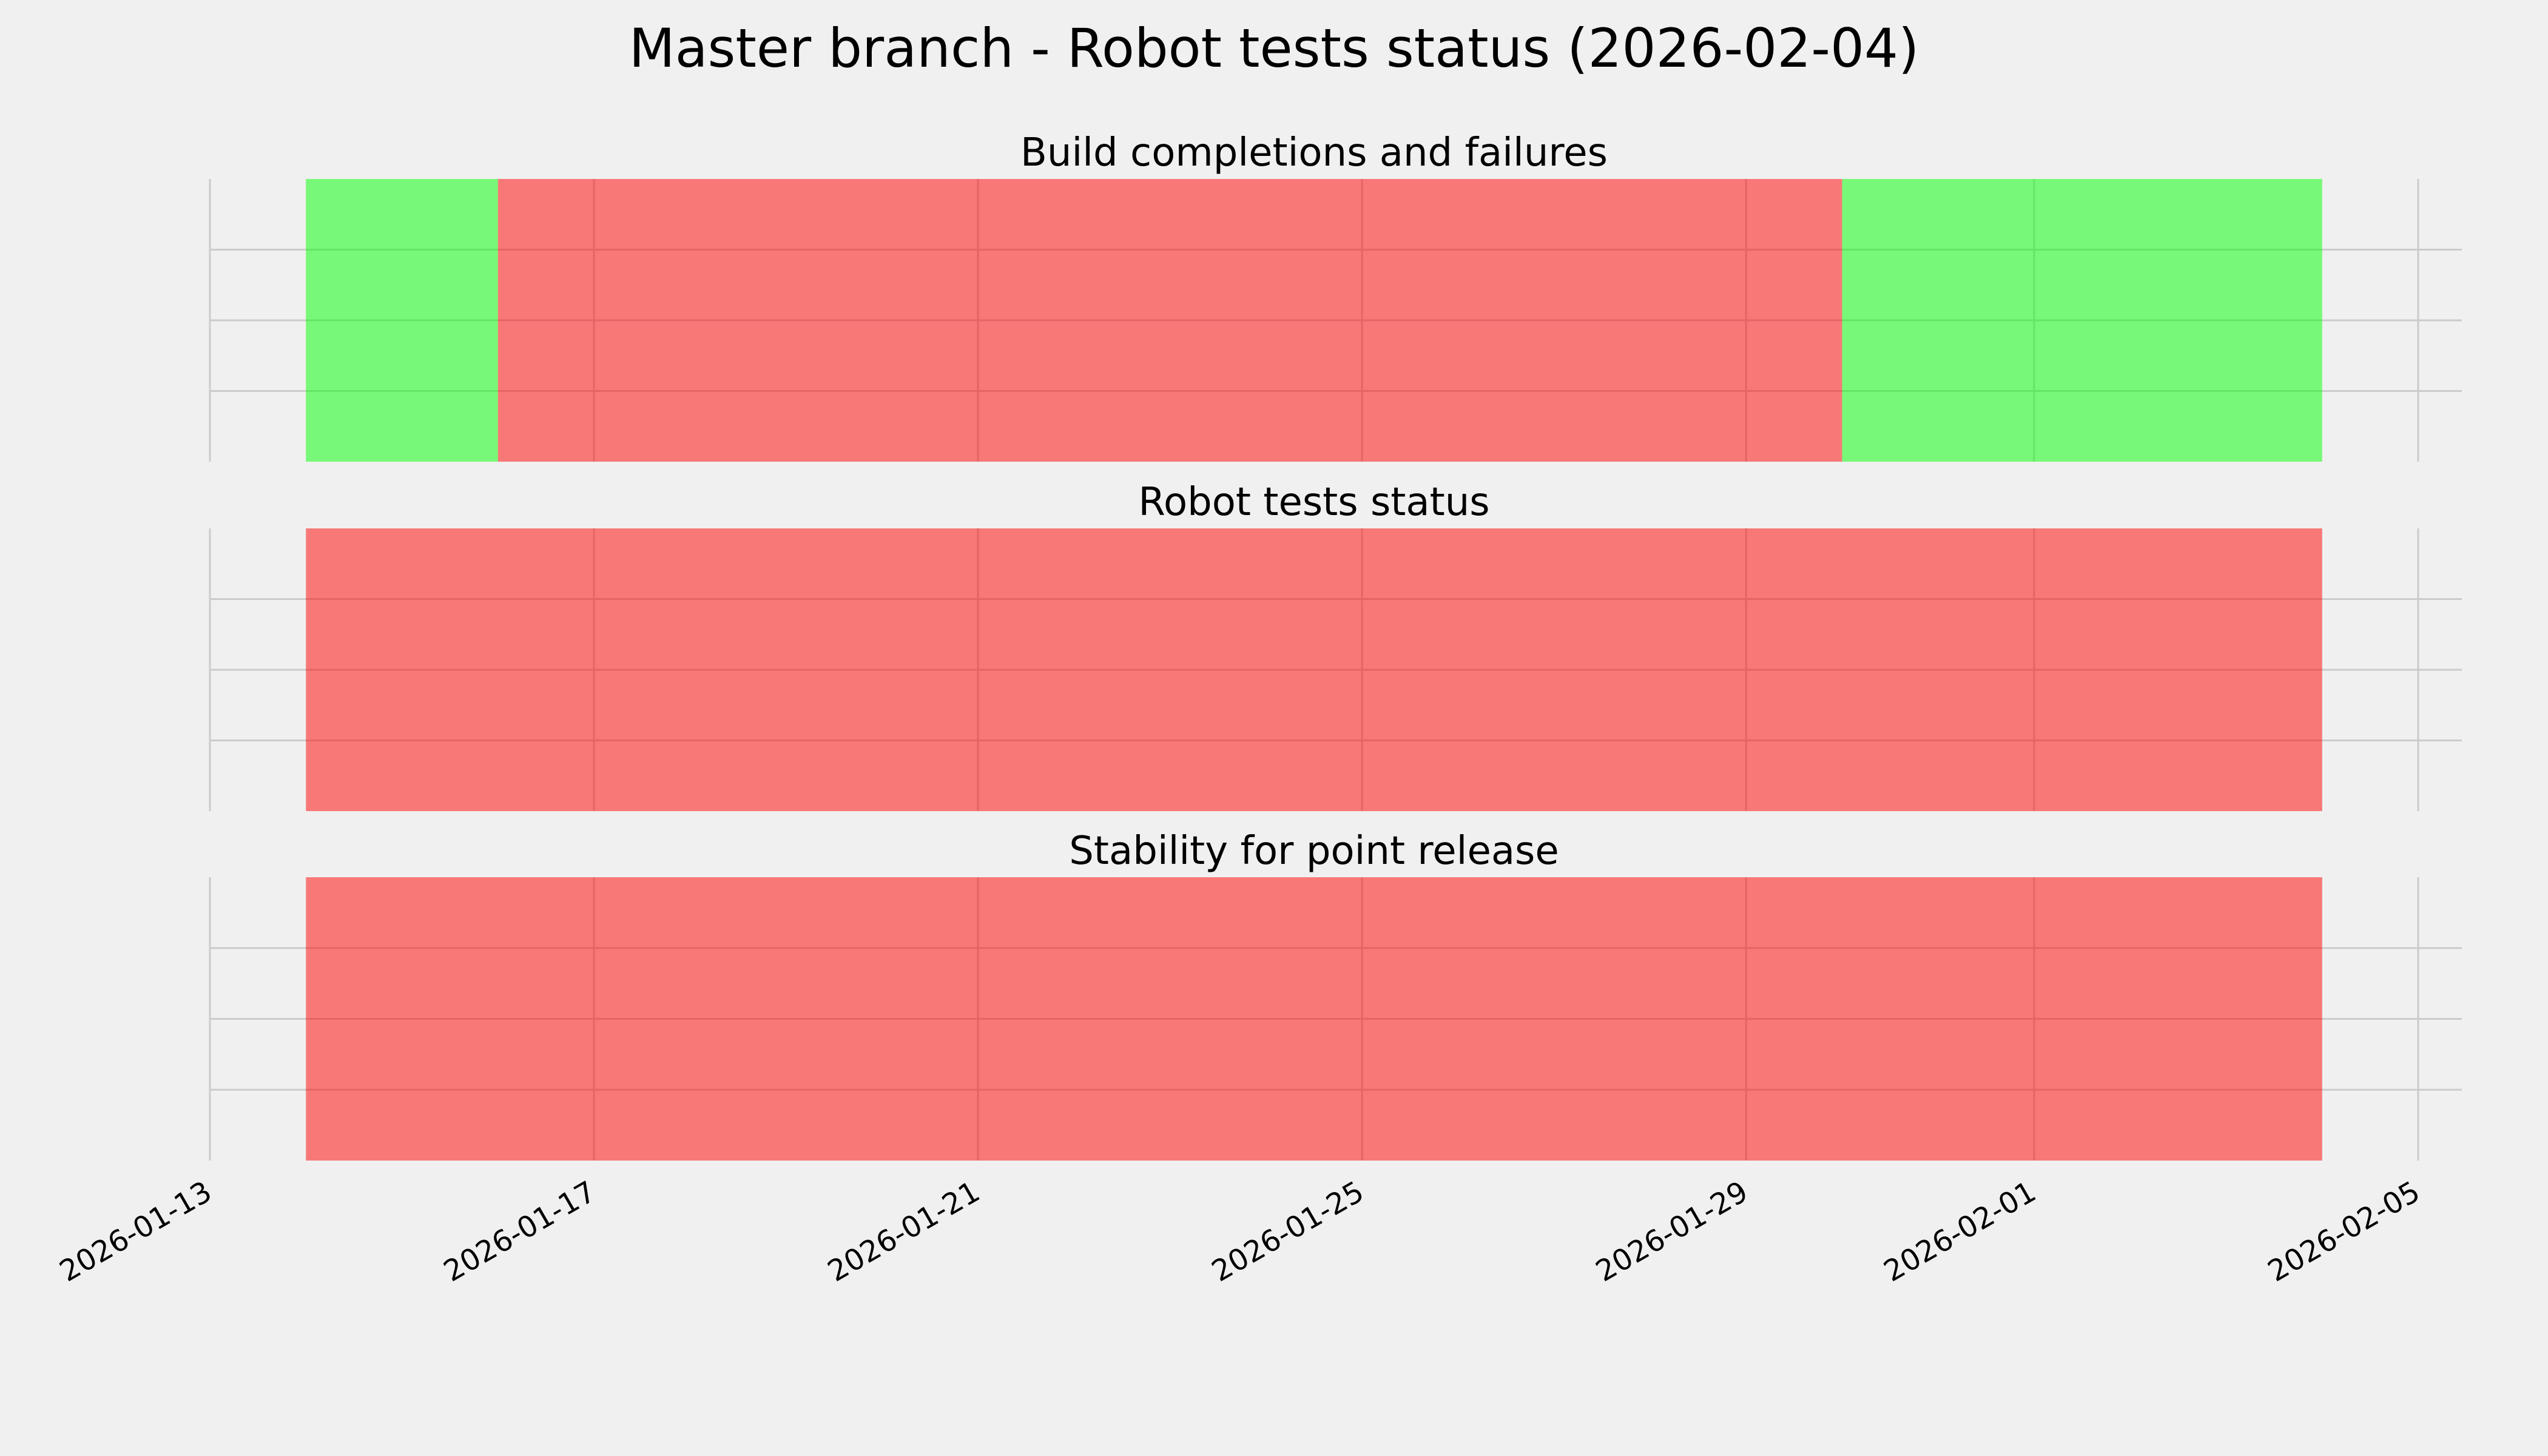  What do you see at coordinates (520, 1232) in the screenshot?
I see `x-tick-label: 2026-01-17` at bounding box center [520, 1232].